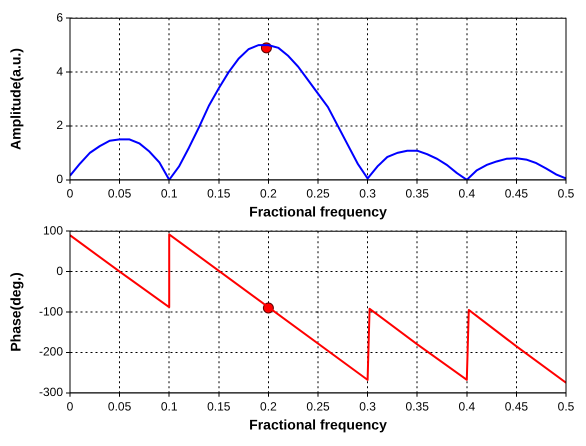 This screenshot has height=446, width=586. I want to click on y-axis-title: Phase(deg.), so click(15, 312).